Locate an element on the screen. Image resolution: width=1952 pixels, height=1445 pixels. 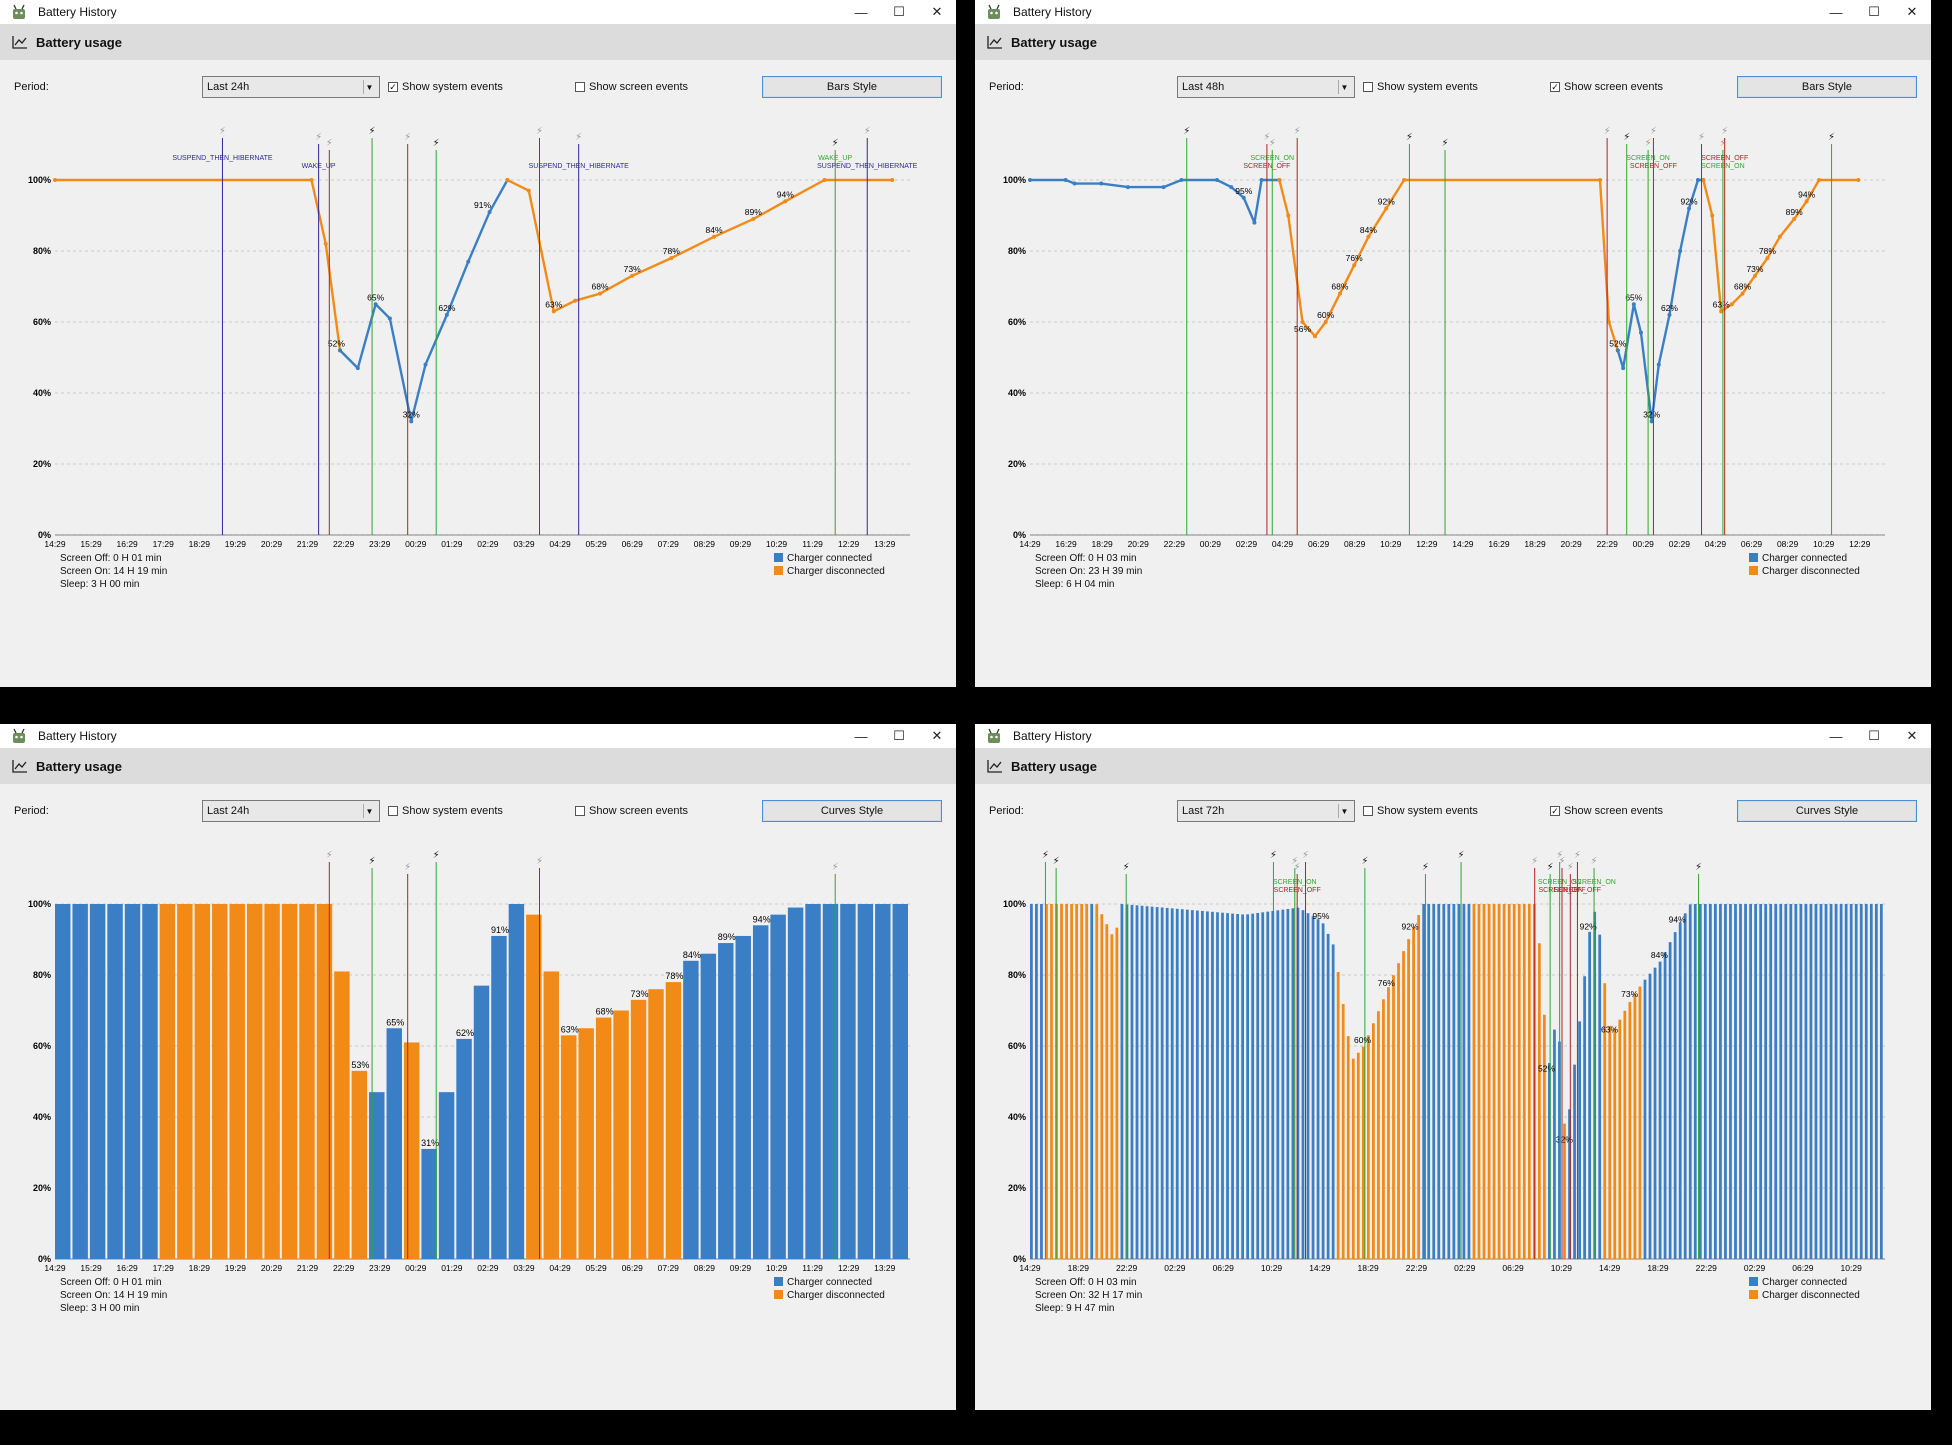
y-tick-label: 0% is located at coordinates (1019, 535).